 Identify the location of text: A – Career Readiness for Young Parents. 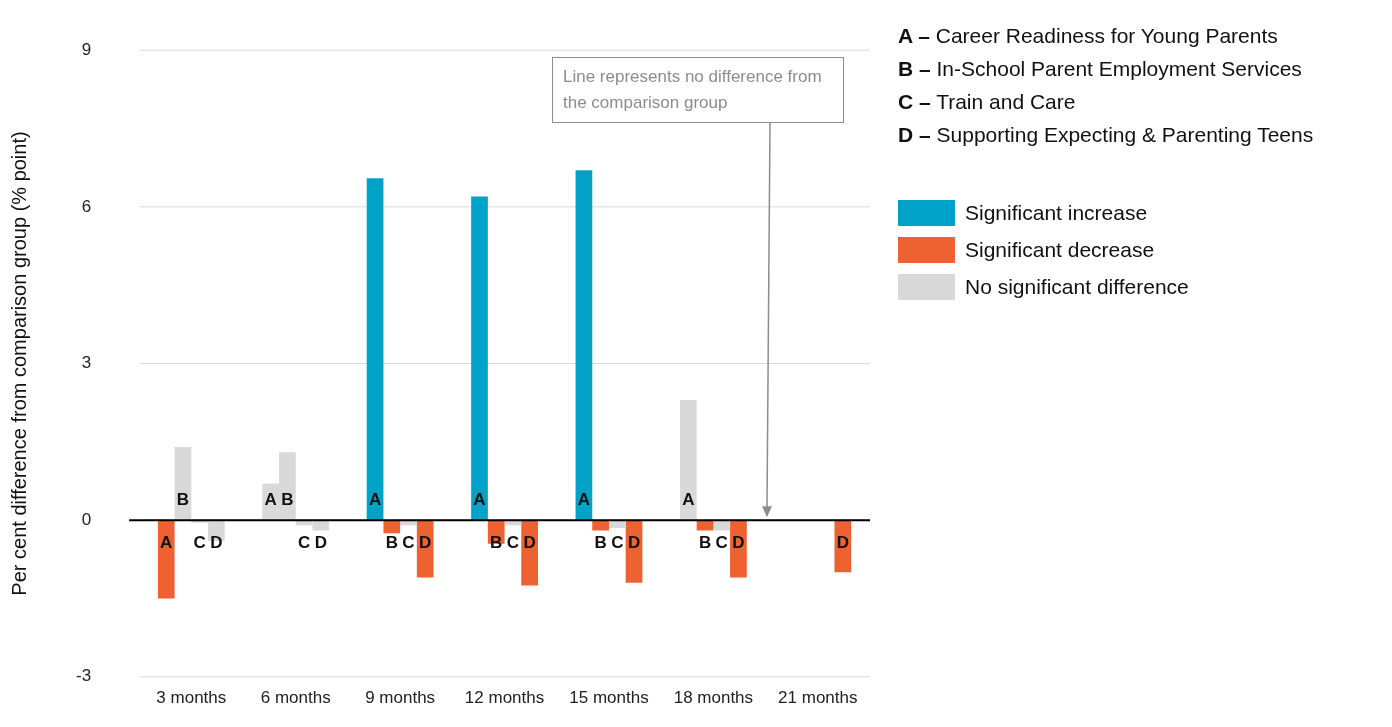
(1088, 36).